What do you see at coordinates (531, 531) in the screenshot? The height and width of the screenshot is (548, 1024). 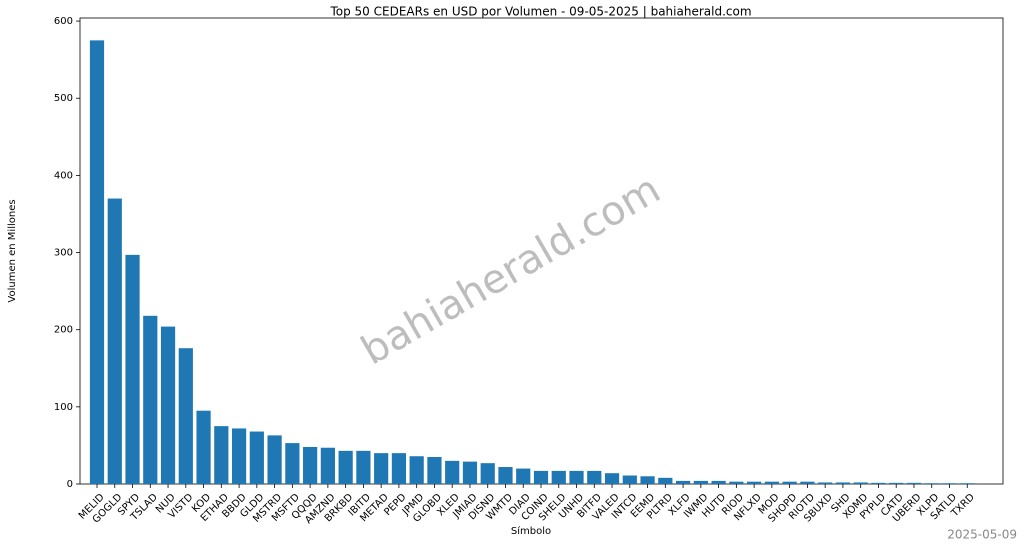 I see `x-axis-label: Símbolo` at bounding box center [531, 531].